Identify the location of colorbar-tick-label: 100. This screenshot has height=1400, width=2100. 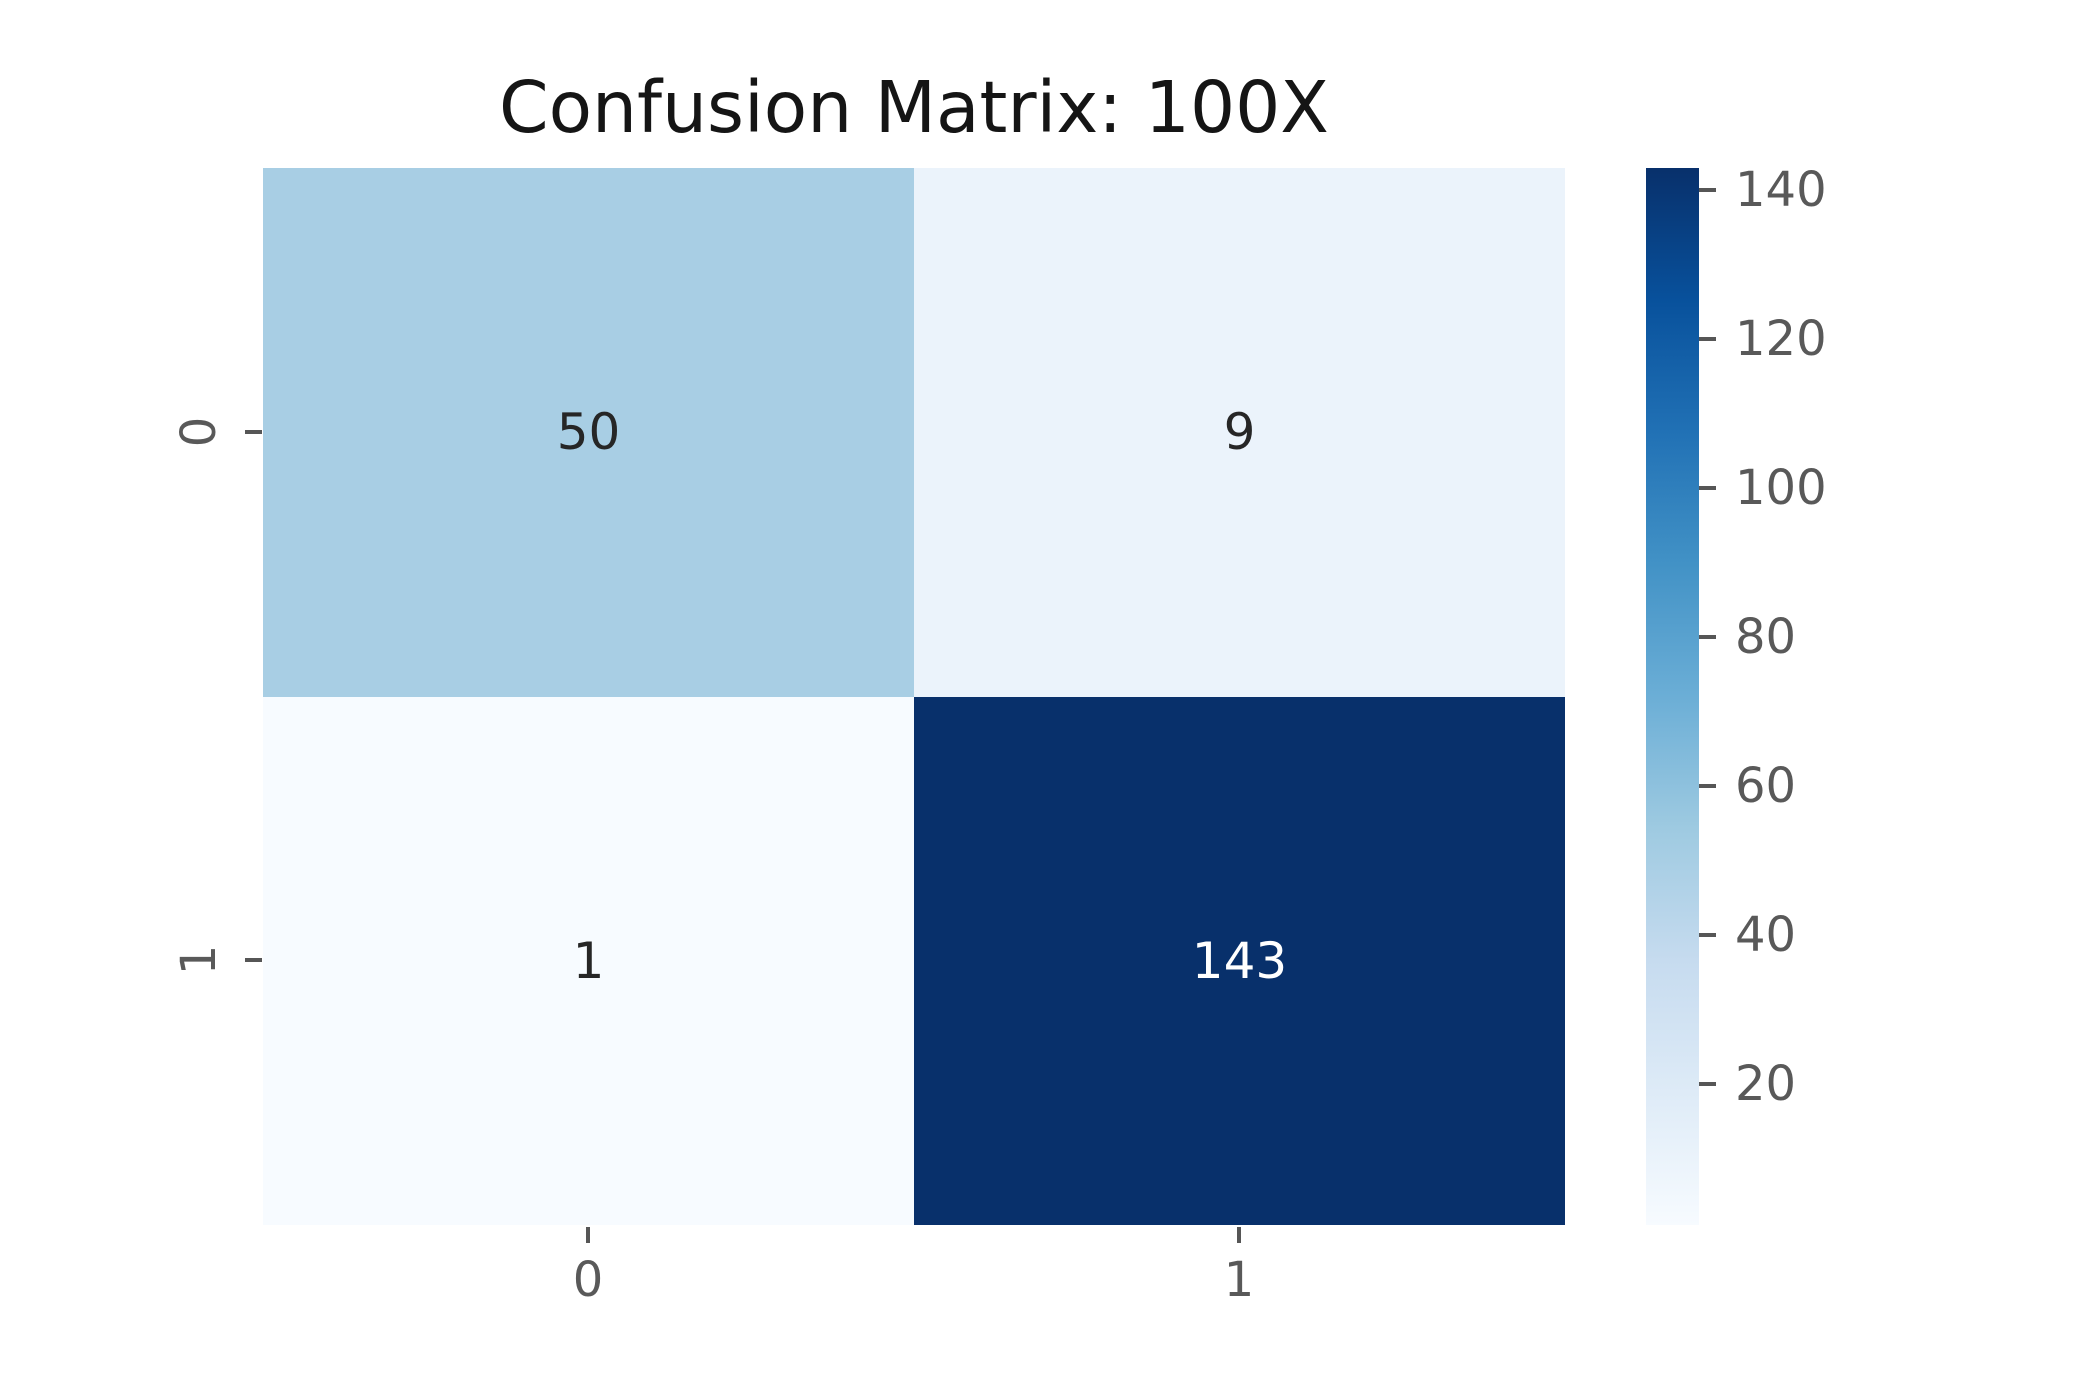
(1781, 488).